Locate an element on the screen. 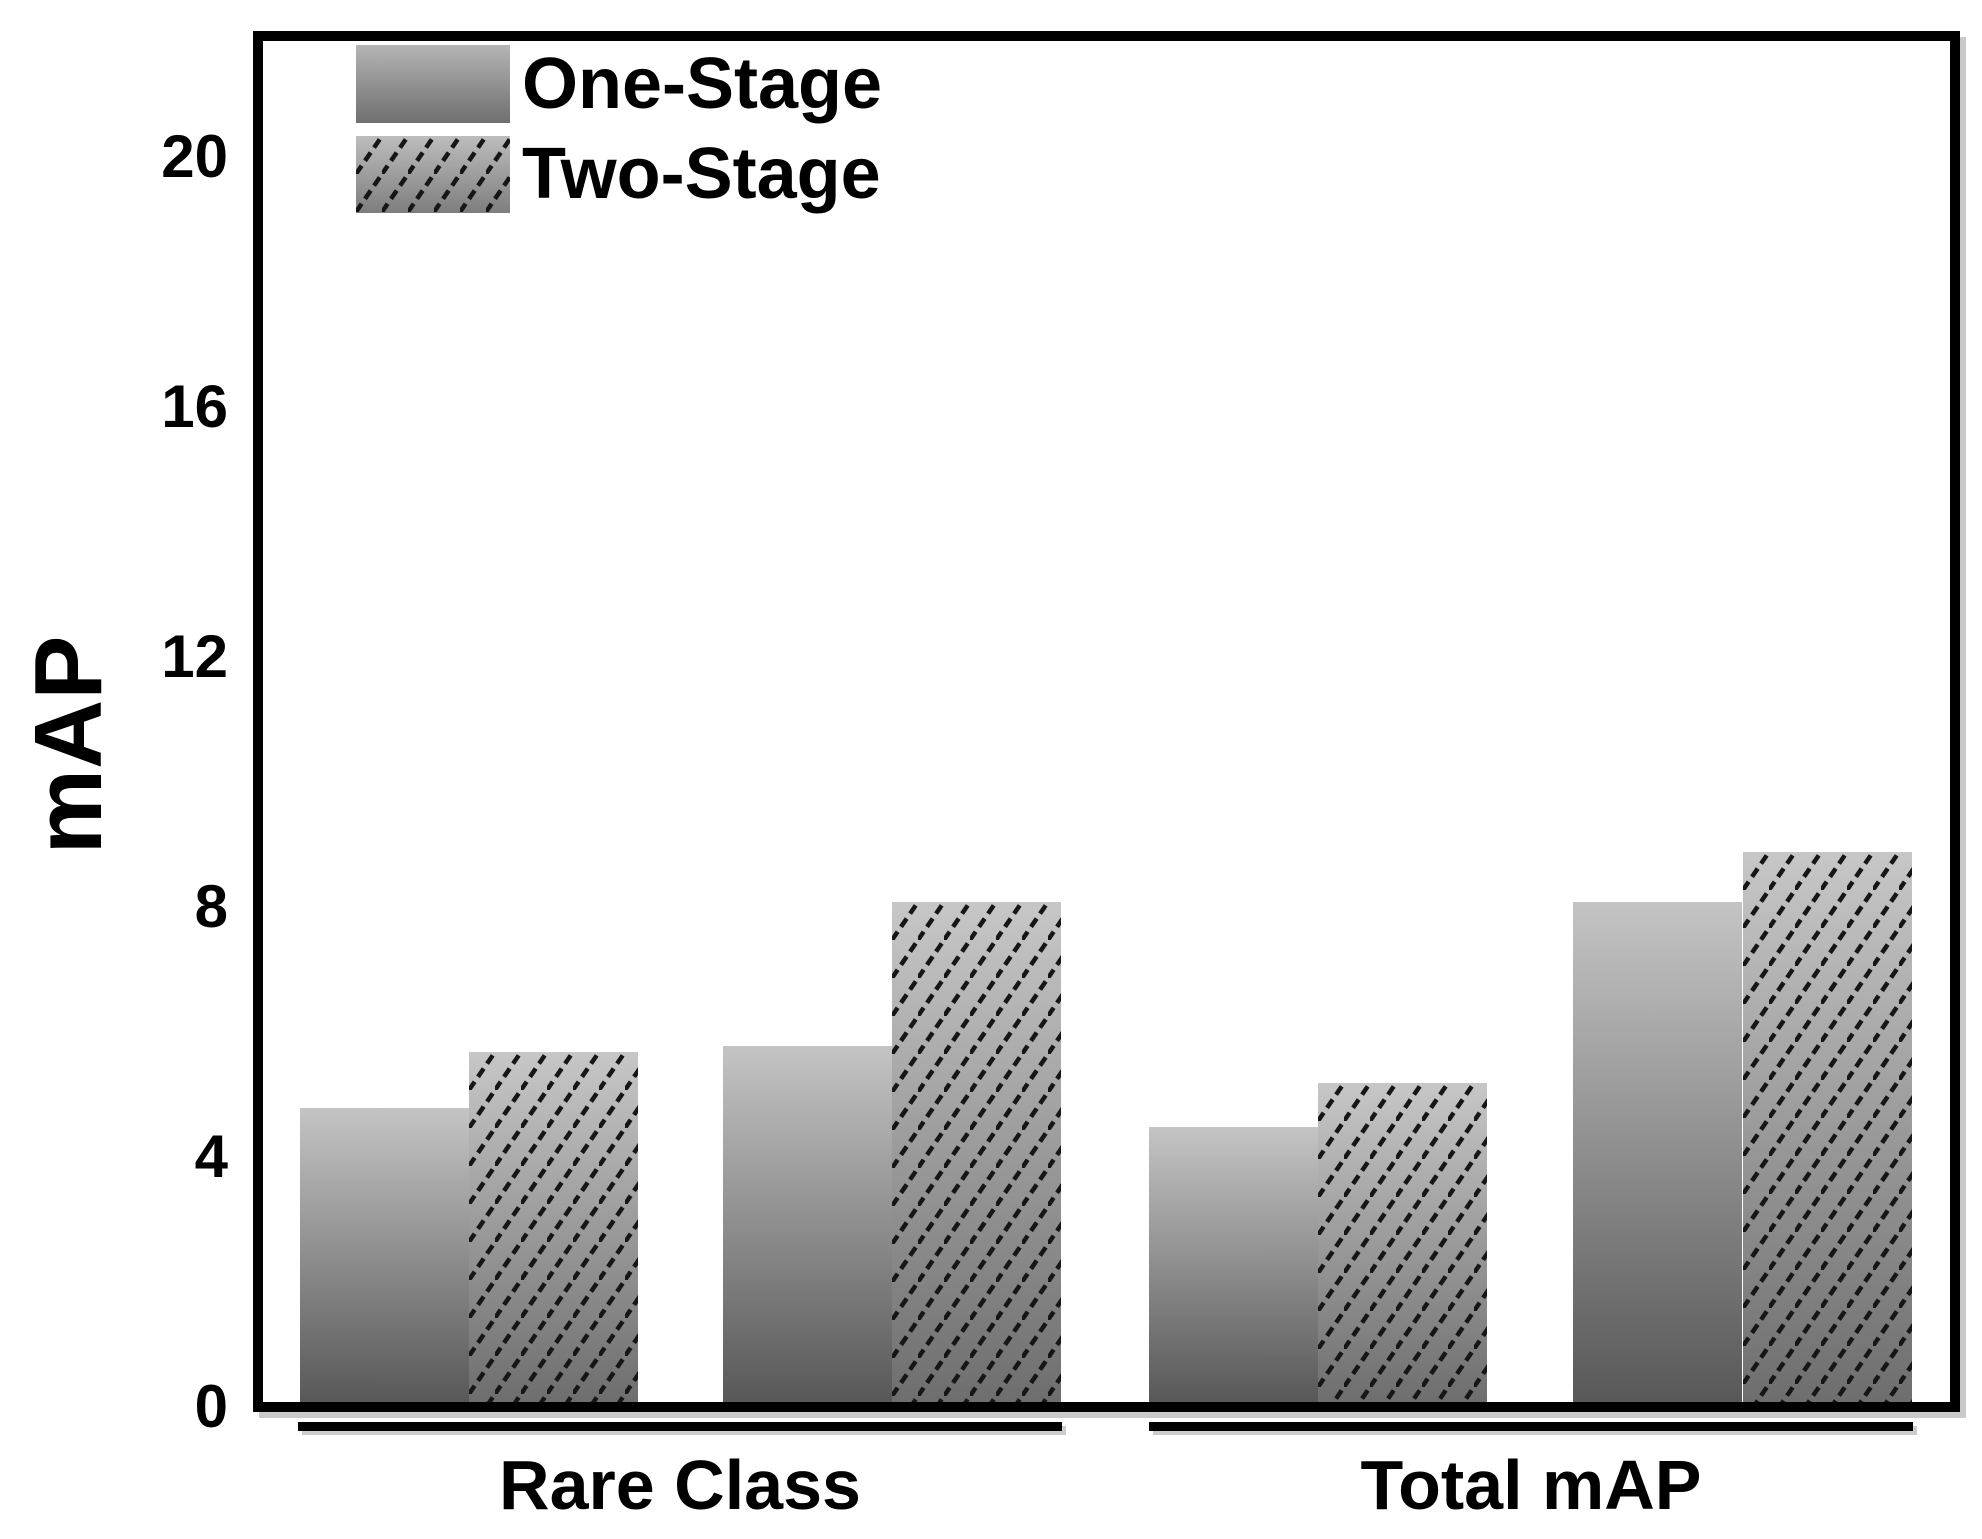 The width and height of the screenshot is (1982, 1539). y-tick-label-8: 8 is located at coordinates (211, 906).